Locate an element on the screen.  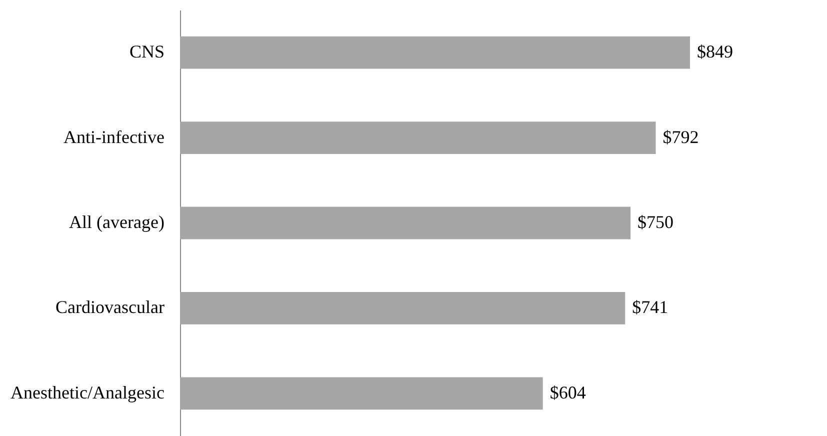
data-label: $750 is located at coordinates (656, 222).